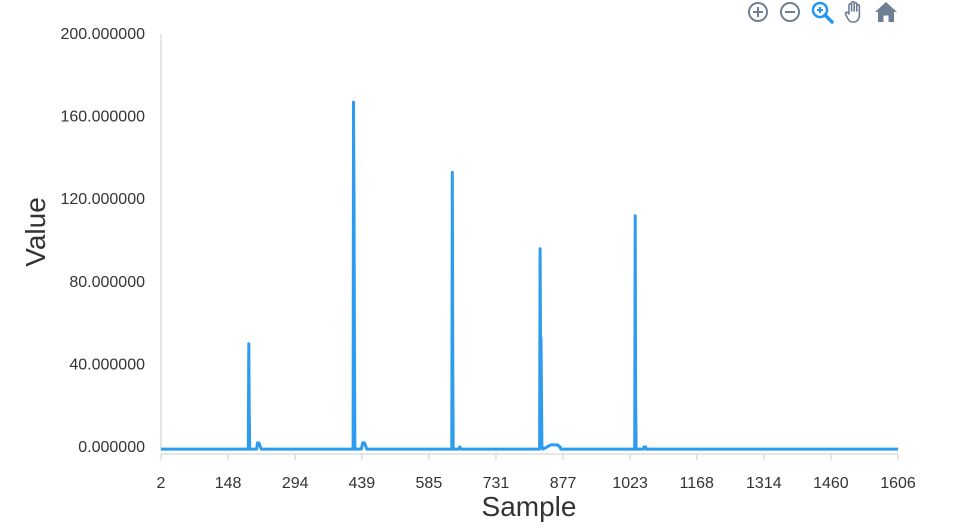 This screenshot has height=532, width=960. I want to click on x-tick-label: 148, so click(228, 483).